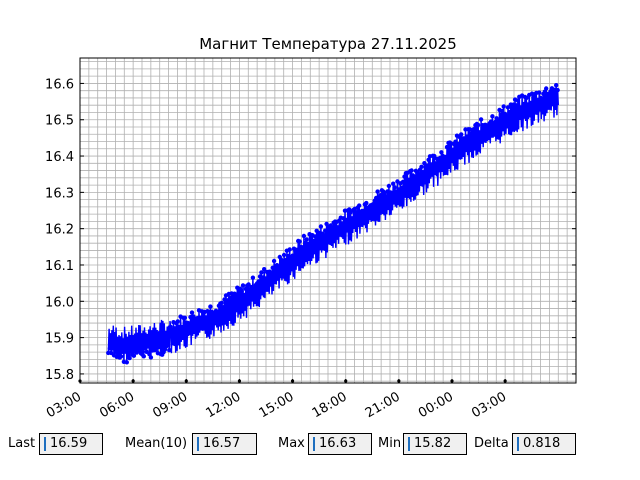  What do you see at coordinates (59, 230) in the screenshot?
I see `y-tick-label: 16.2` at bounding box center [59, 230].